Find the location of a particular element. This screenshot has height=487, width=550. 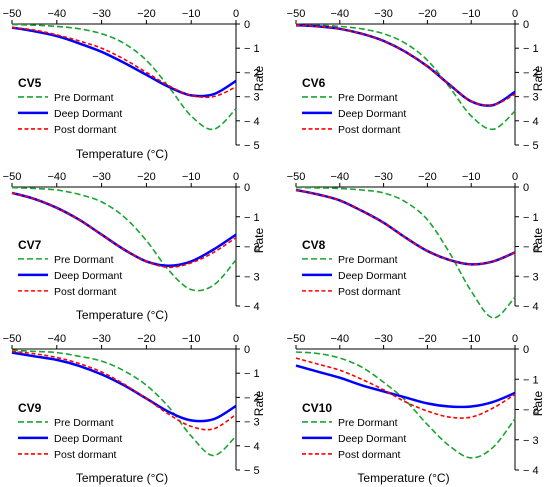

panel-title: CV8 is located at coordinates (314, 245).